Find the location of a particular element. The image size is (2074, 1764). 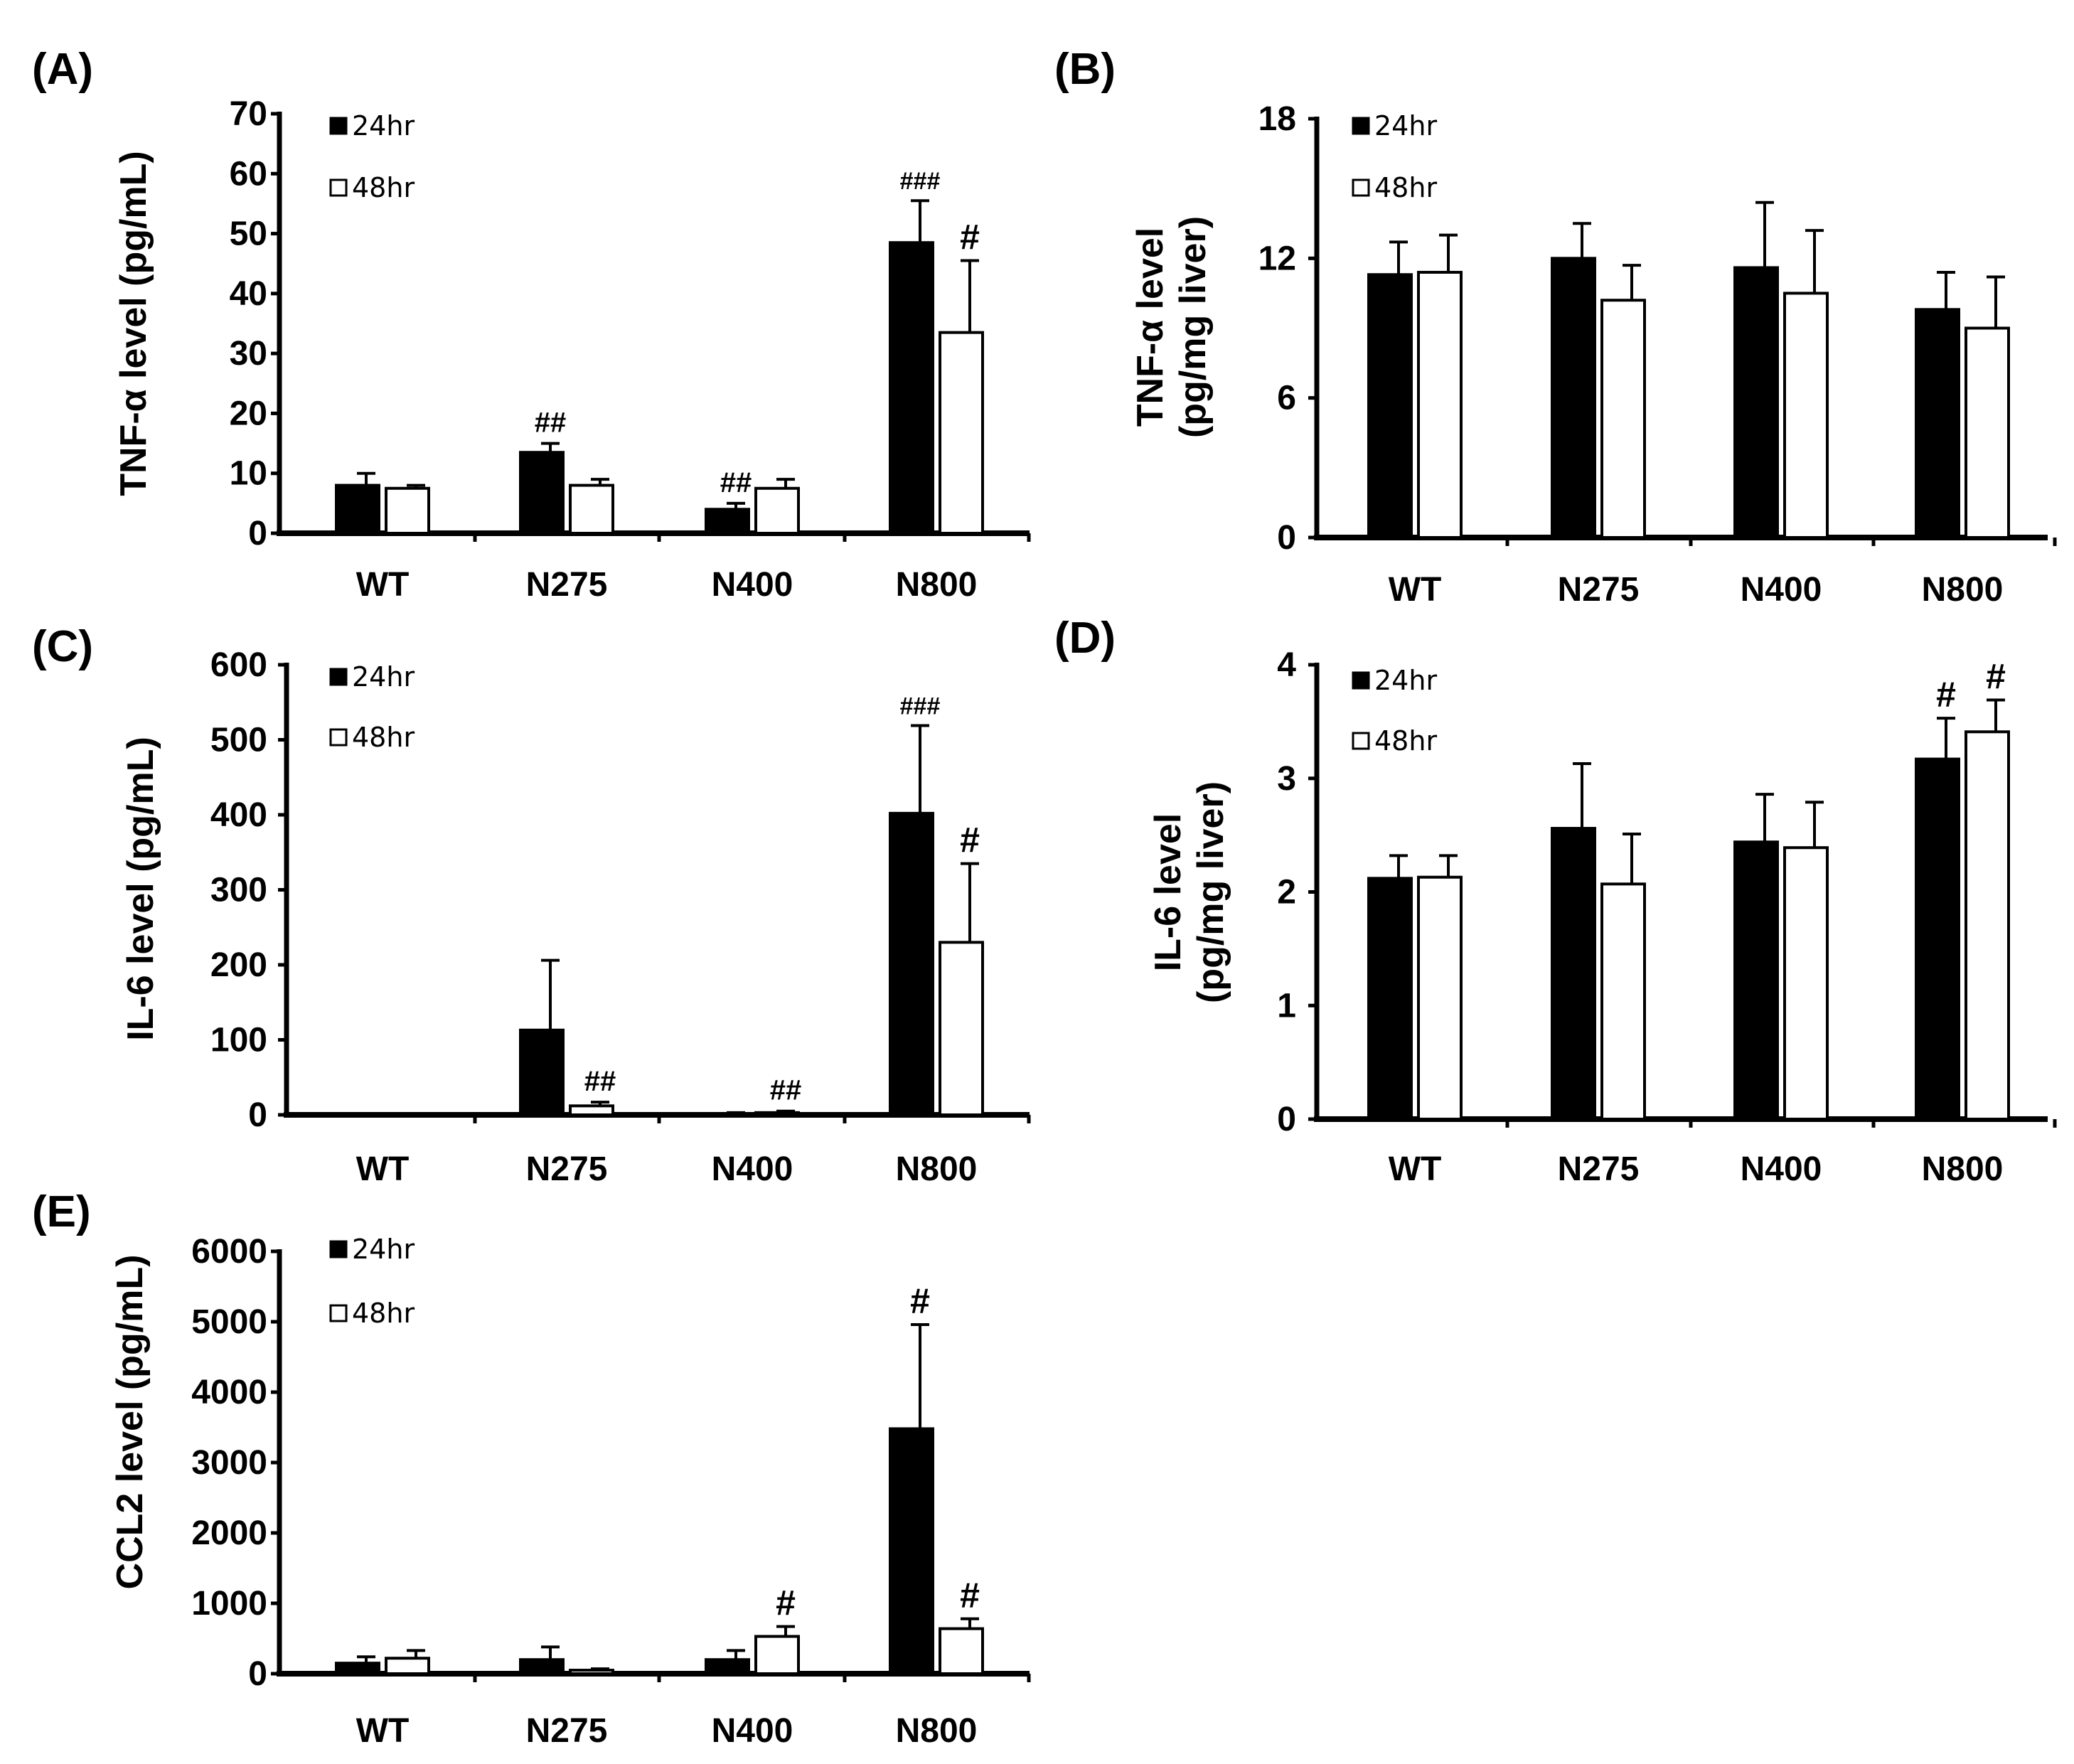

y-tick-label: 1 is located at coordinates (1287, 1006).